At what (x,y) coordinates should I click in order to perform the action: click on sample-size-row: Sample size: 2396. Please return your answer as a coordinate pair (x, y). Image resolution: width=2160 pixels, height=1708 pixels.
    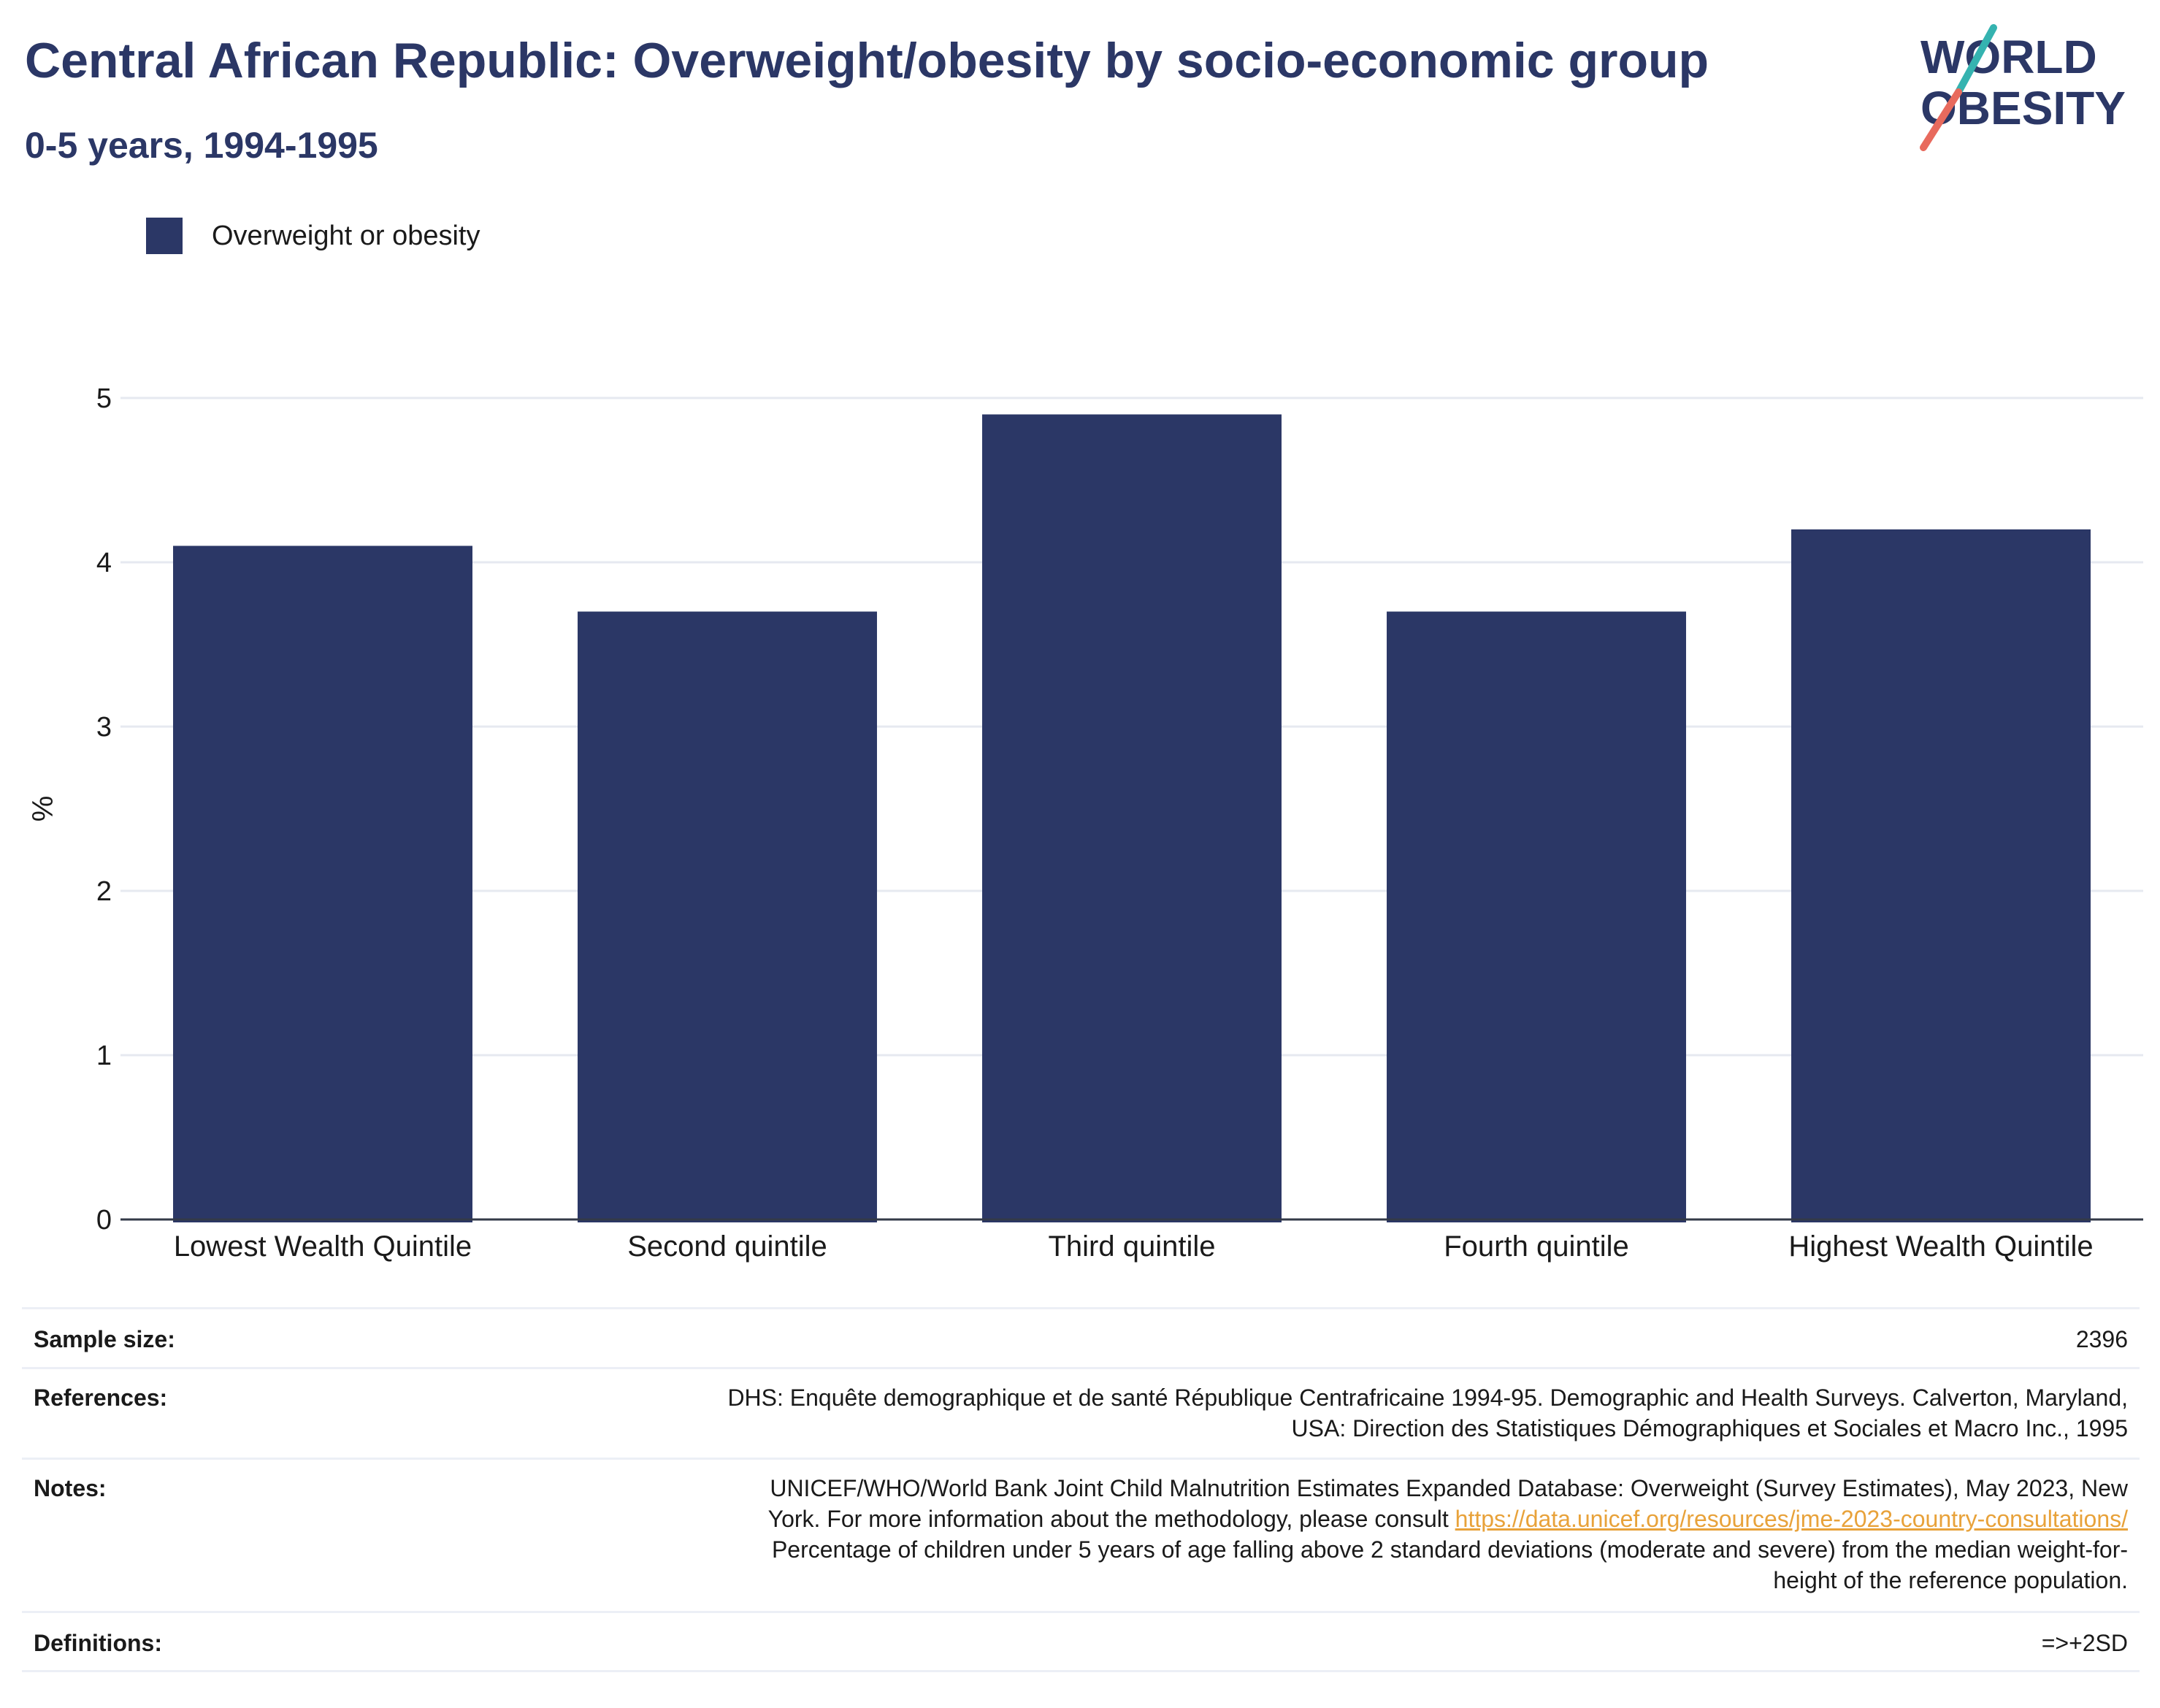
    Looking at the image, I should click on (1081, 1337).